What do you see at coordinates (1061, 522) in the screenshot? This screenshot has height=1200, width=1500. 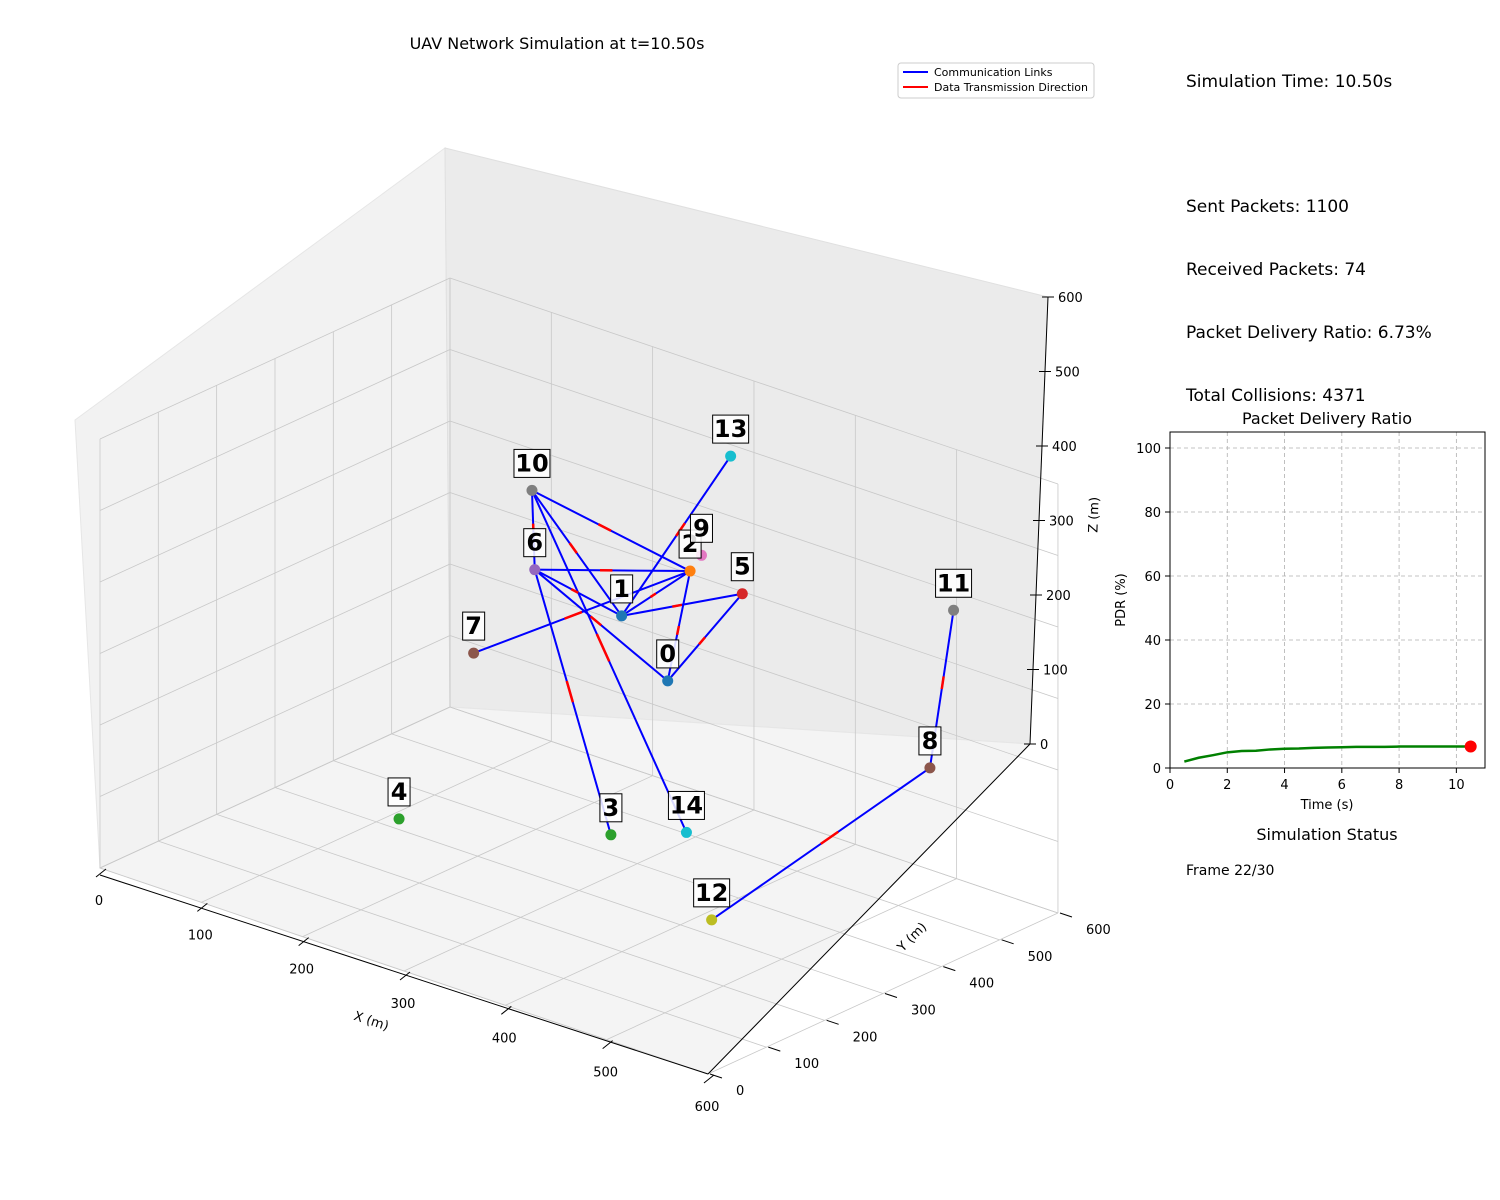 I see `z-tick-label: 300` at bounding box center [1061, 522].